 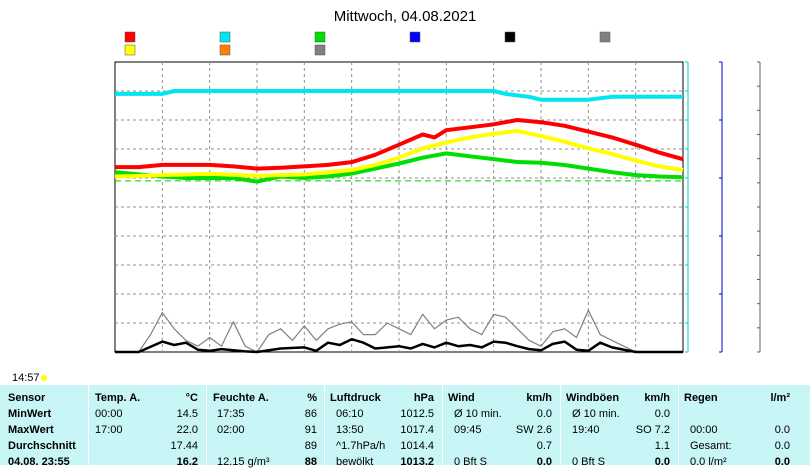 I want to click on stats-wind-desc: 09:45, so click(x=468, y=430).